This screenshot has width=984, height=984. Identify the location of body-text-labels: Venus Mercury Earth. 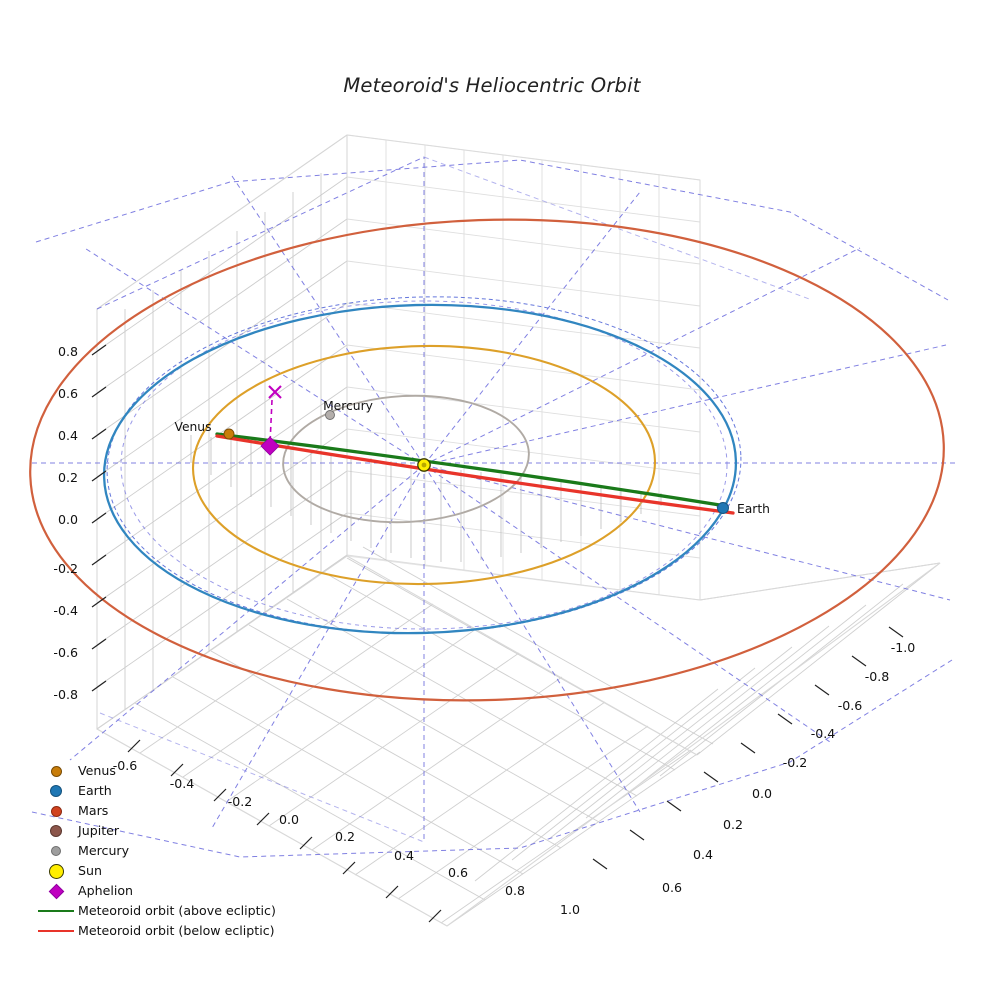
(472, 457).